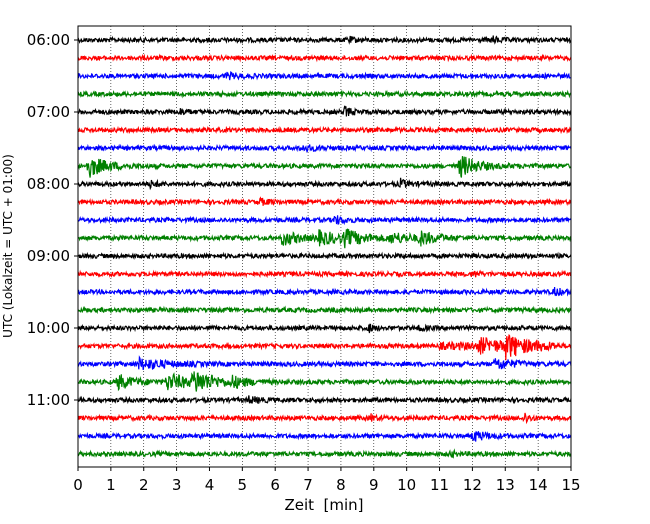  I want to click on x-tick-label: 7, so click(308, 485).